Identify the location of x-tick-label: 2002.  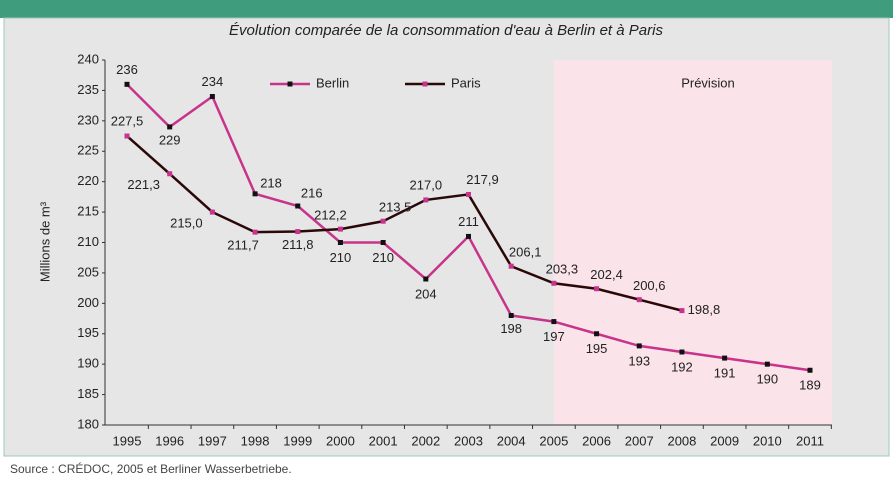
(425, 440).